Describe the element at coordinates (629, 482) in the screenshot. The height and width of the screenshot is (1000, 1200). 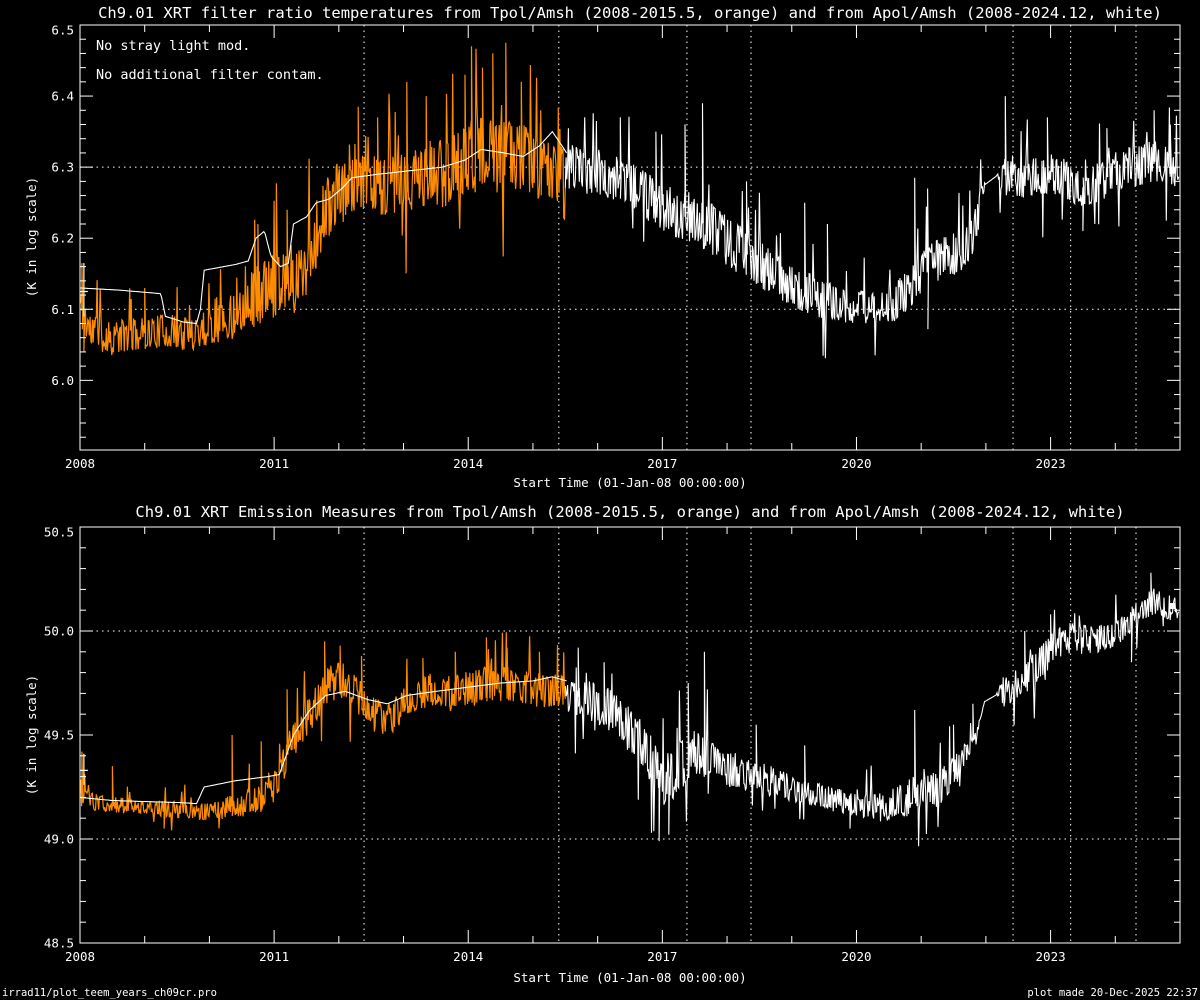
I see `temperature-xaxis-title: Start Time (01-Jan-08 00:00:00)` at that location.